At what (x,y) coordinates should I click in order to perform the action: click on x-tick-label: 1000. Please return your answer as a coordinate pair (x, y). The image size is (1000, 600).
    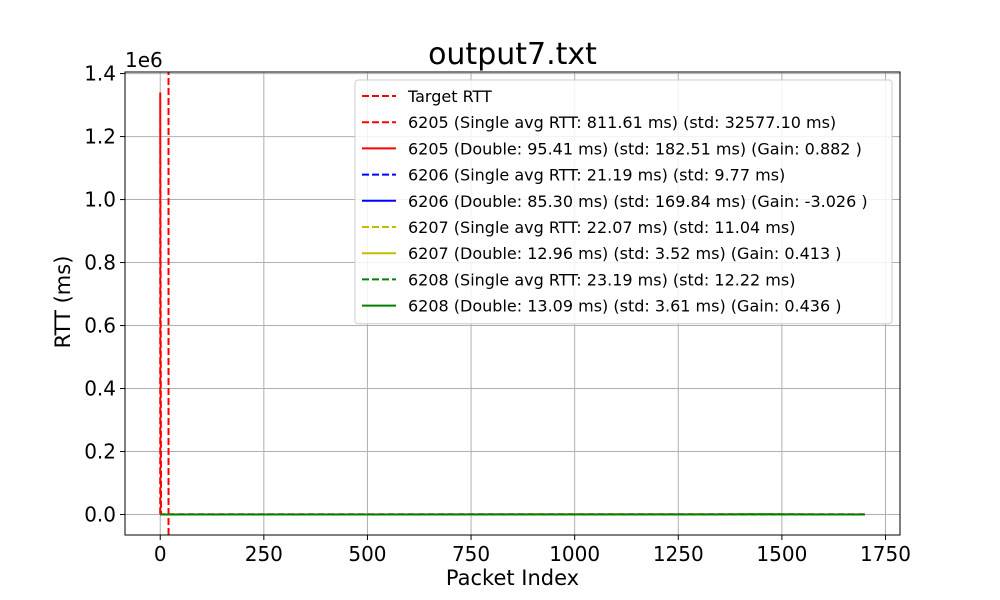
    Looking at the image, I should click on (574, 554).